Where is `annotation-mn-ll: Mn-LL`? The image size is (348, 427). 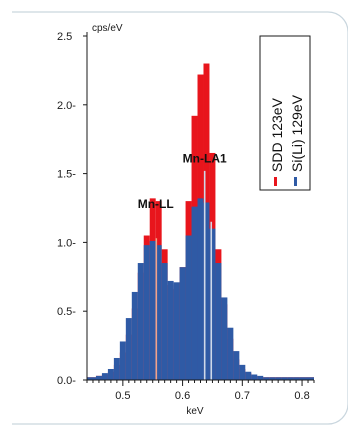
annotation-mn-ll: Mn-LL is located at coordinates (156, 204).